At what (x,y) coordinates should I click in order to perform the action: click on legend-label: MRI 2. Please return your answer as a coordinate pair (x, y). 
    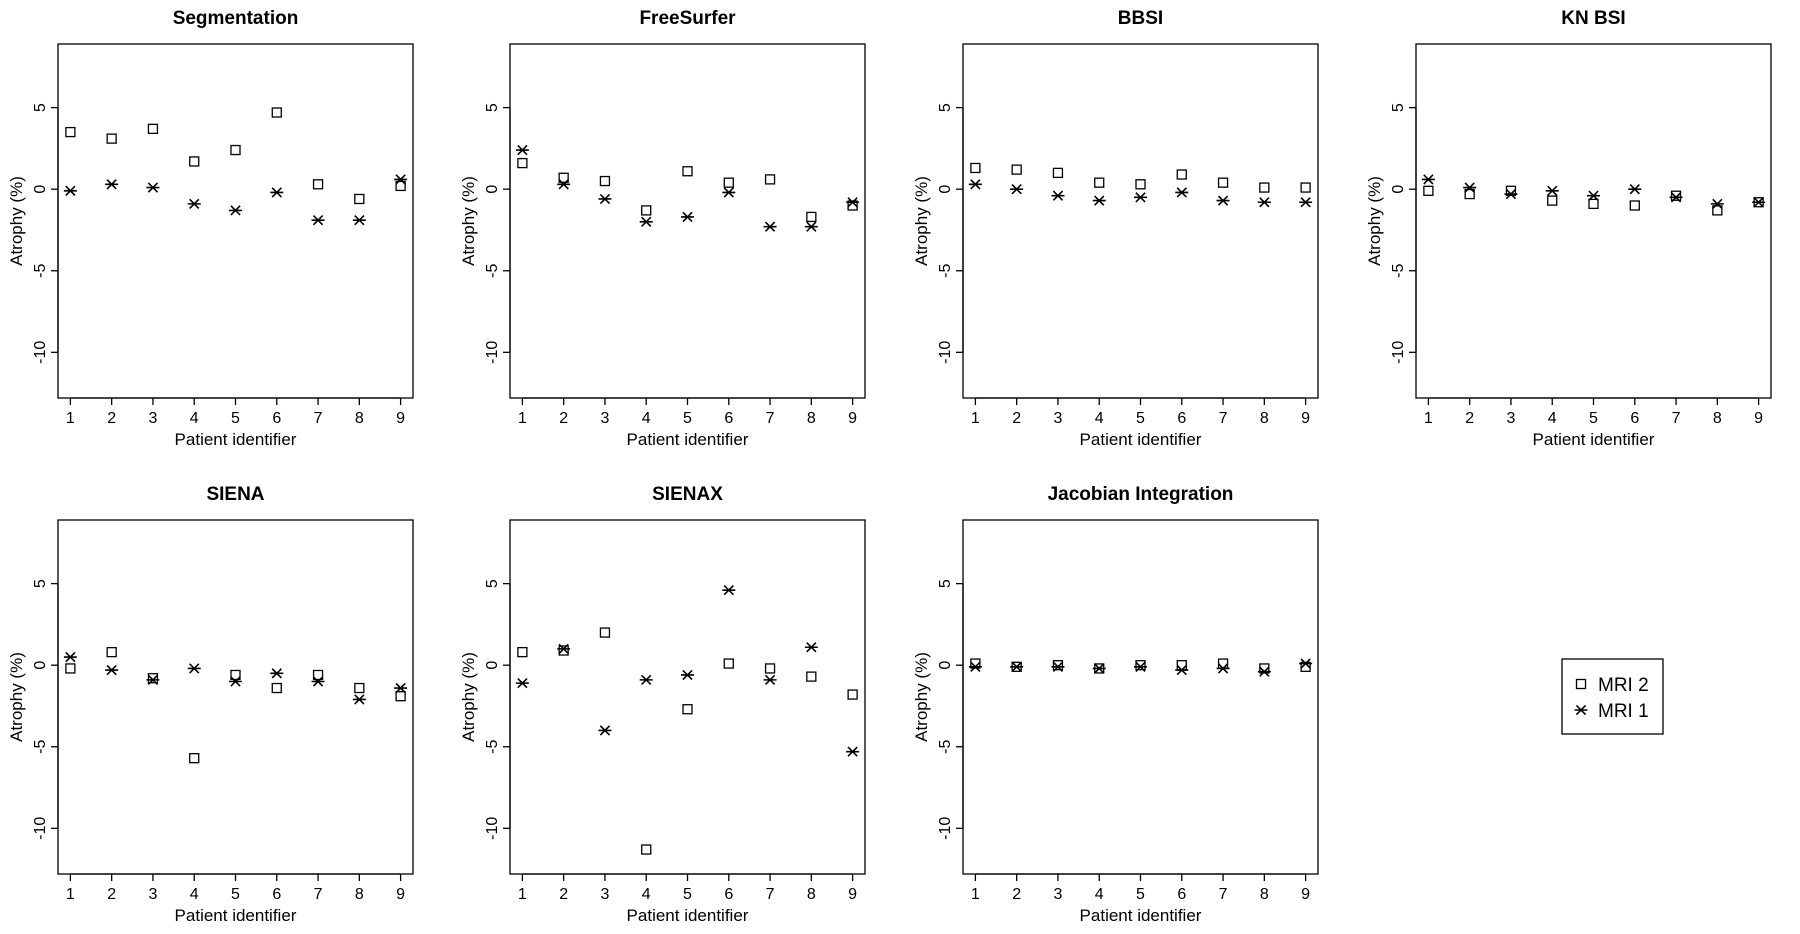
    Looking at the image, I should click on (1623, 685).